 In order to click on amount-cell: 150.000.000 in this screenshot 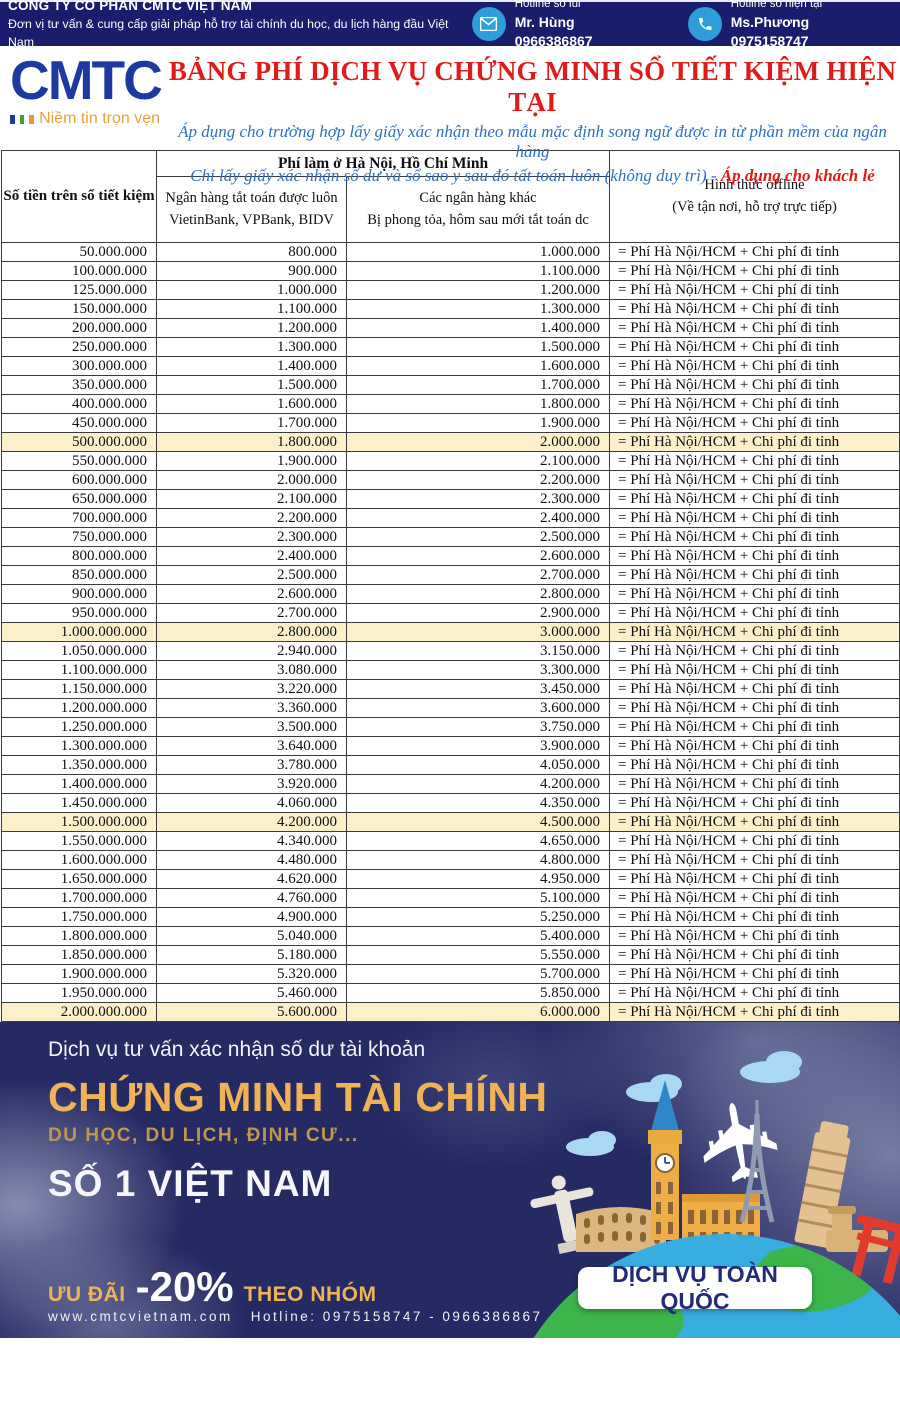, I will do `click(79, 309)`.